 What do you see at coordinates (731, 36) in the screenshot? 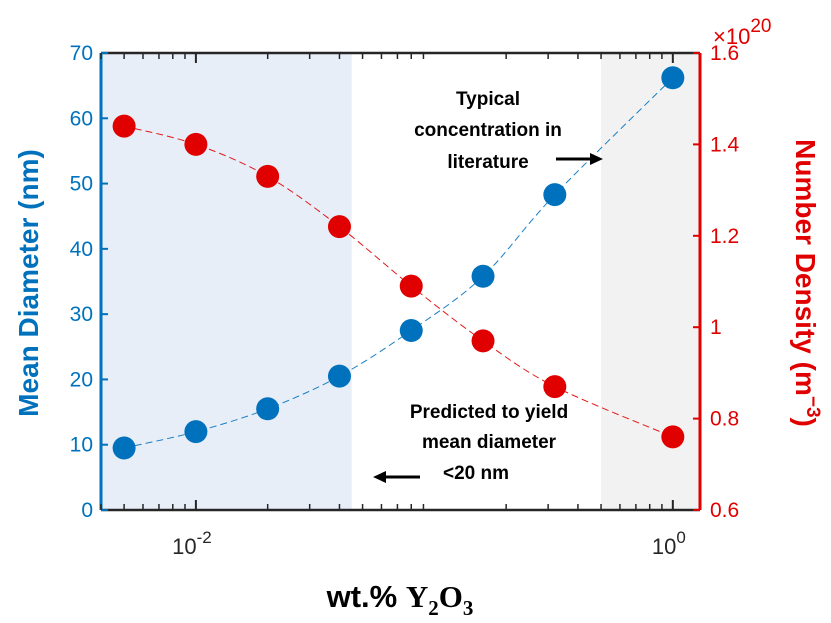
I see `multiplier-base: ×10` at bounding box center [731, 36].